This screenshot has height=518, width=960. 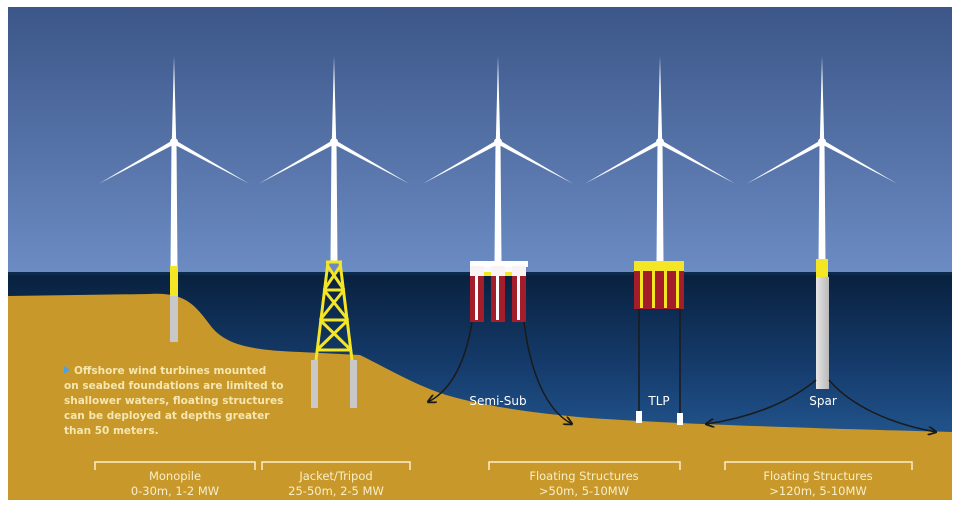 I want to click on triangle-right-icon, so click(x=67, y=370).